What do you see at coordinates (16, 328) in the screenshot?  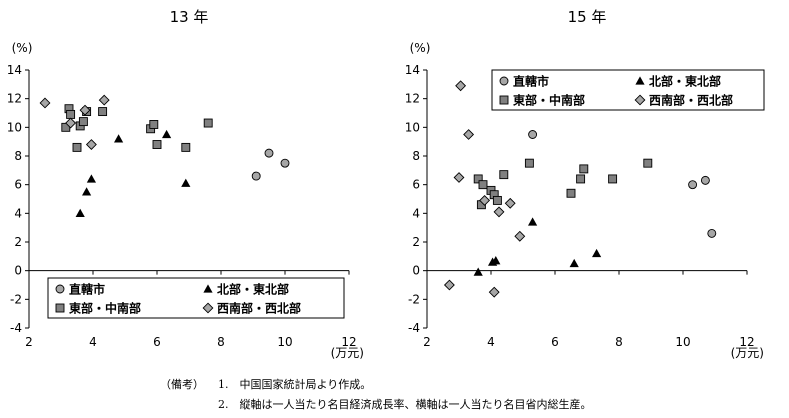 I see `panel1-y-tick-label: -4` at bounding box center [16, 328].